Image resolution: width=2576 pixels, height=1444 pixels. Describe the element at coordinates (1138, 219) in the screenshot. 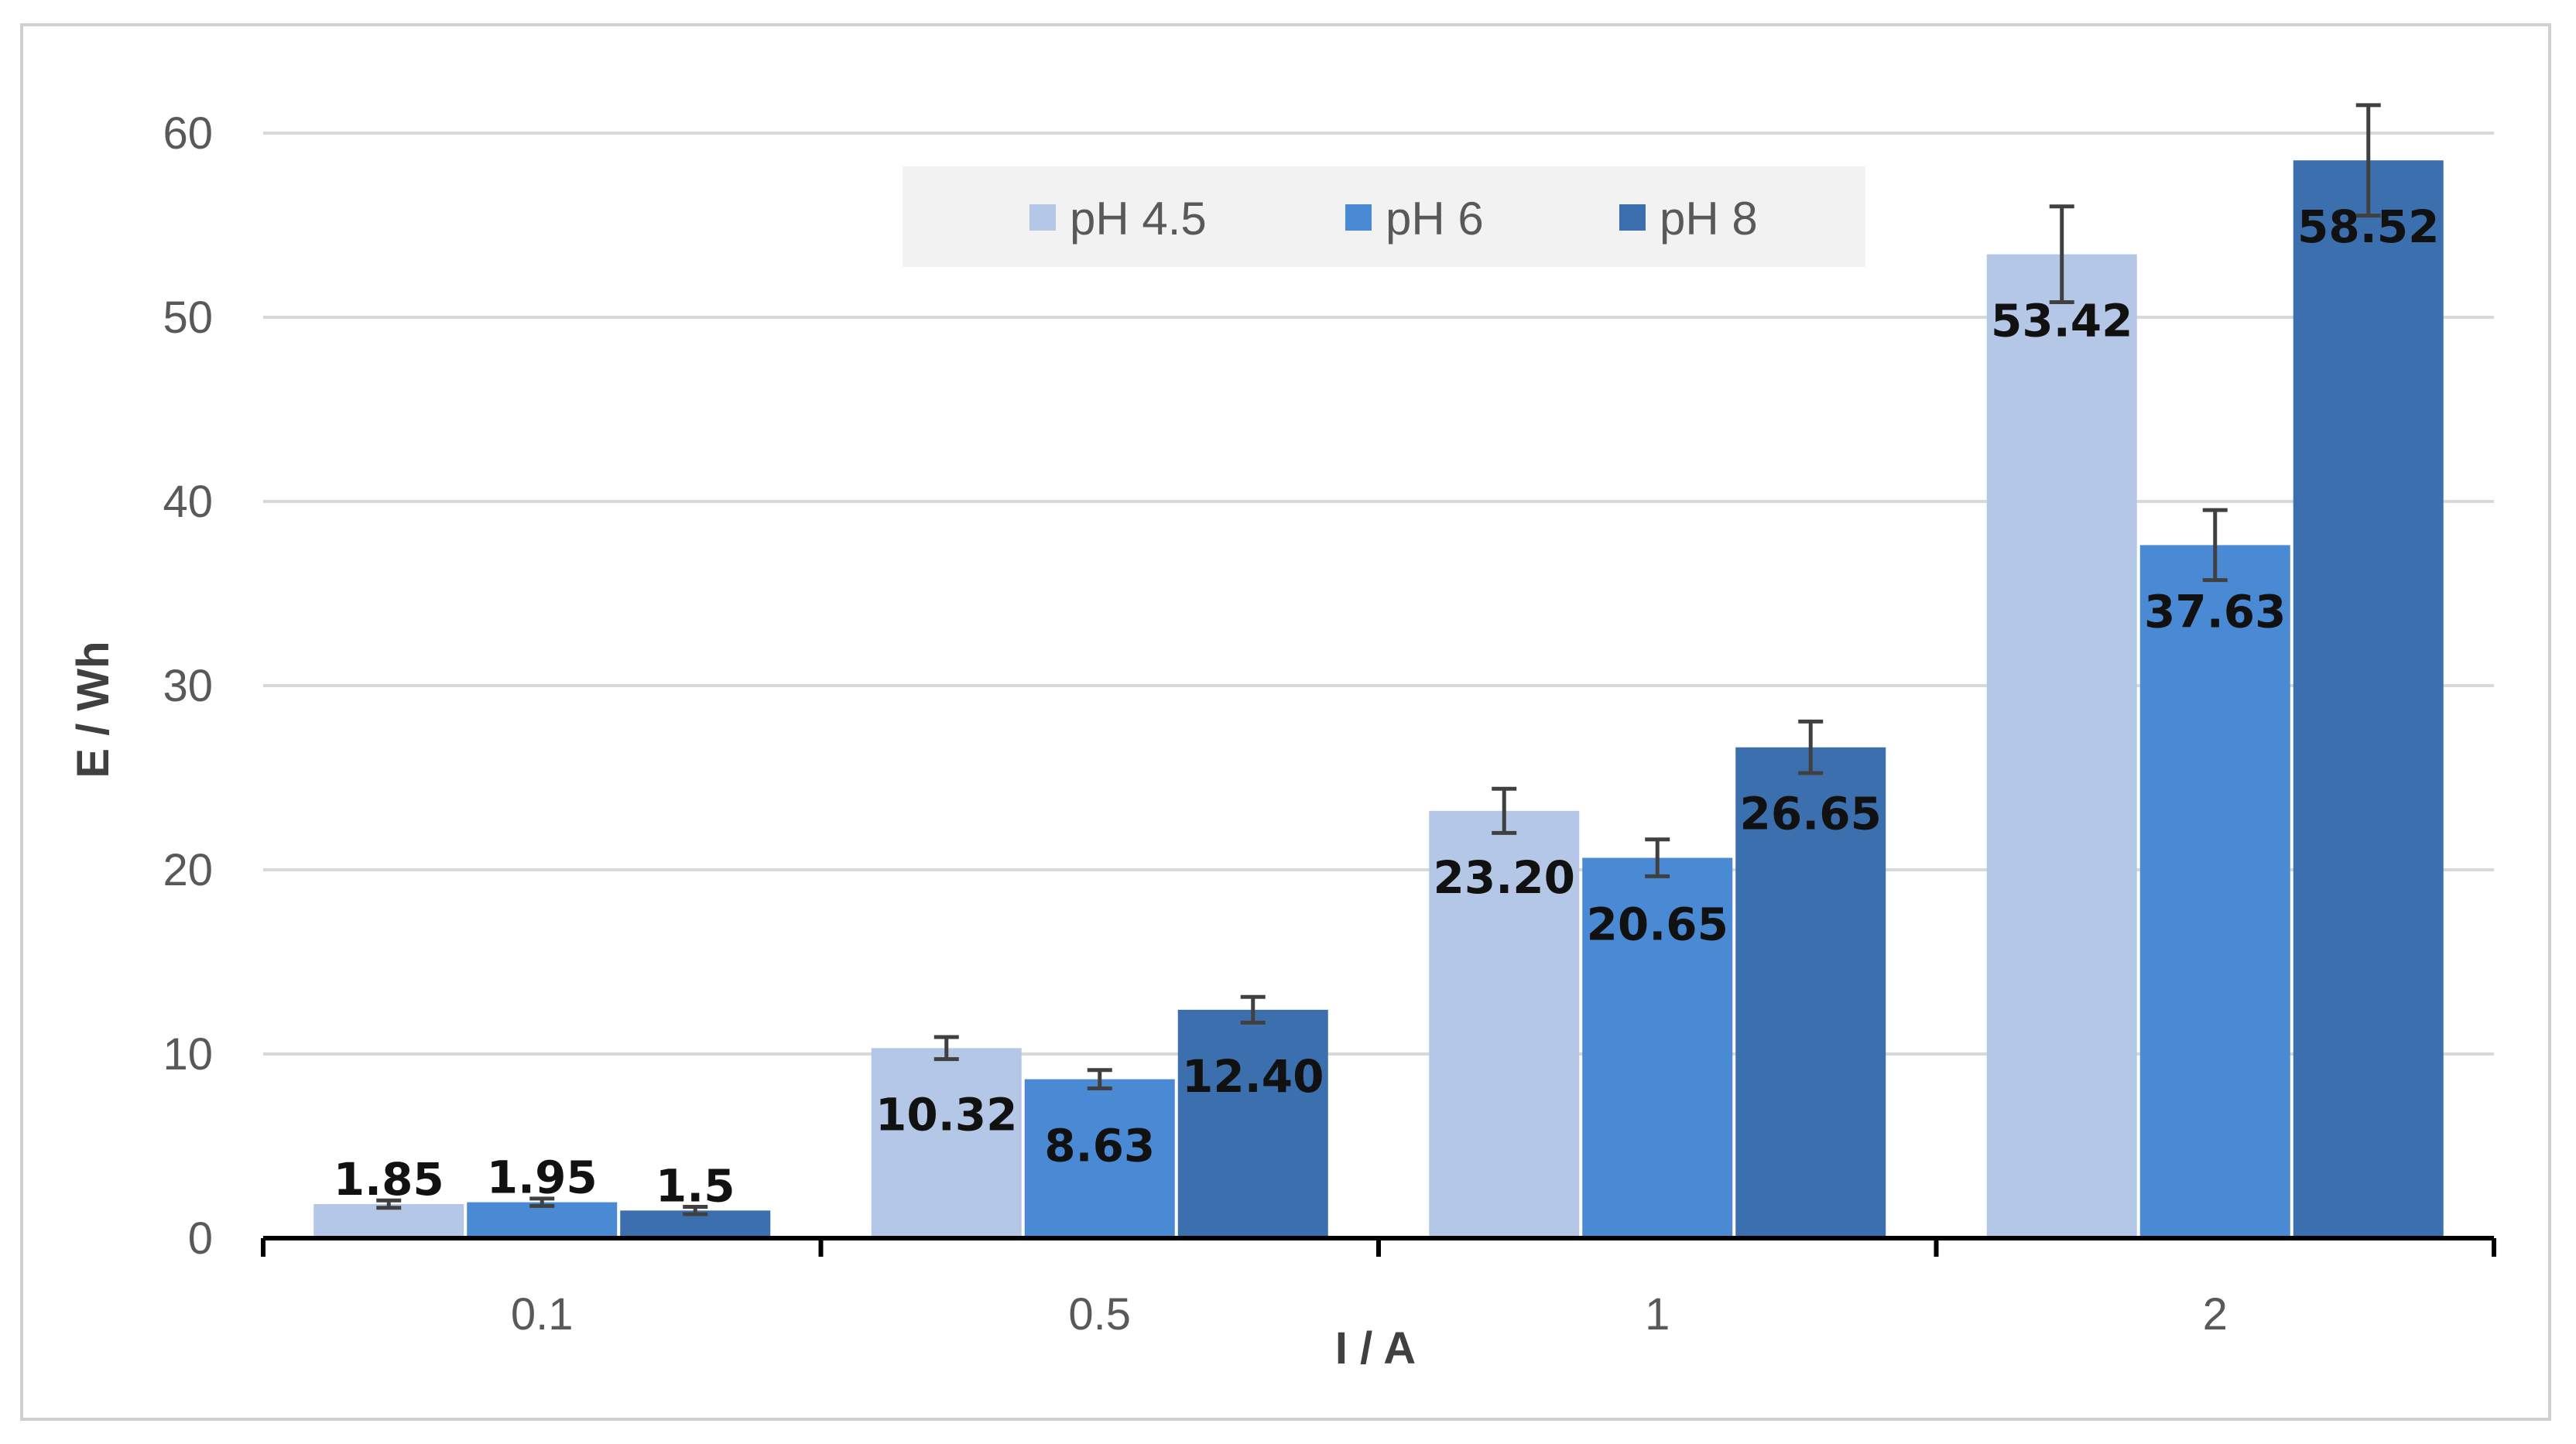

I see `legend-label: pH 4.5` at that location.